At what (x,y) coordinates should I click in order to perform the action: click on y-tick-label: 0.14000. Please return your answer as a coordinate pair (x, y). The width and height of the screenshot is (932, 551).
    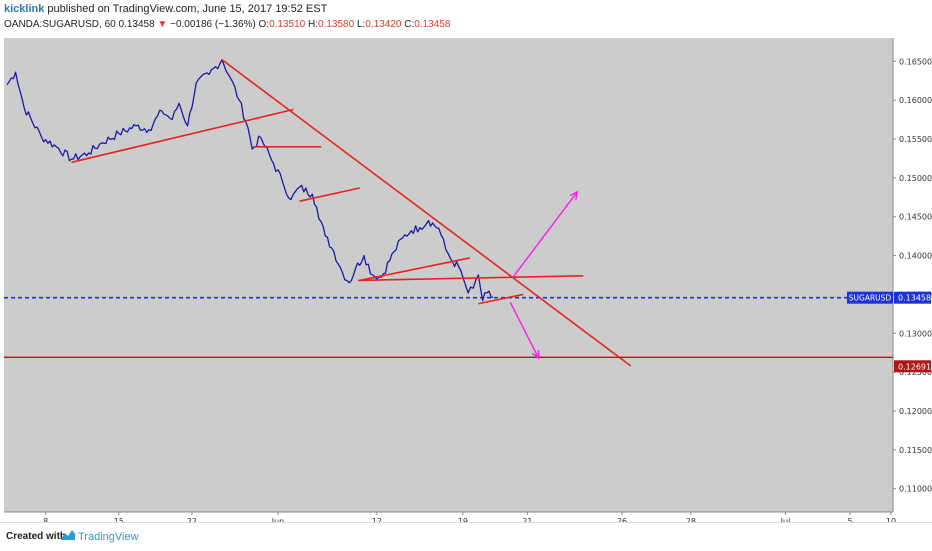
    Looking at the image, I should click on (915, 256).